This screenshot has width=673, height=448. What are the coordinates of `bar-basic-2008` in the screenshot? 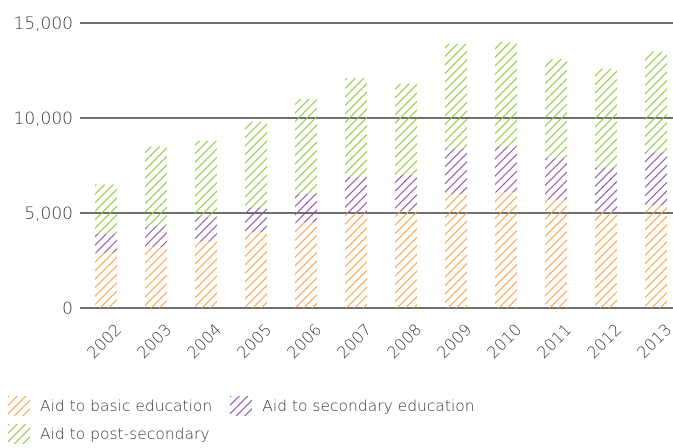 It's located at (406, 259).